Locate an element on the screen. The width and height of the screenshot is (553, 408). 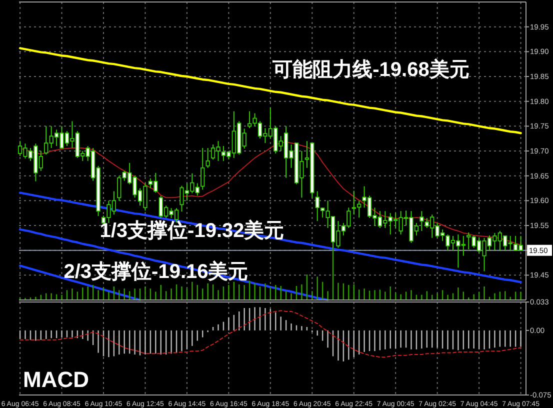
text: MACD is located at coordinates (56, 379).